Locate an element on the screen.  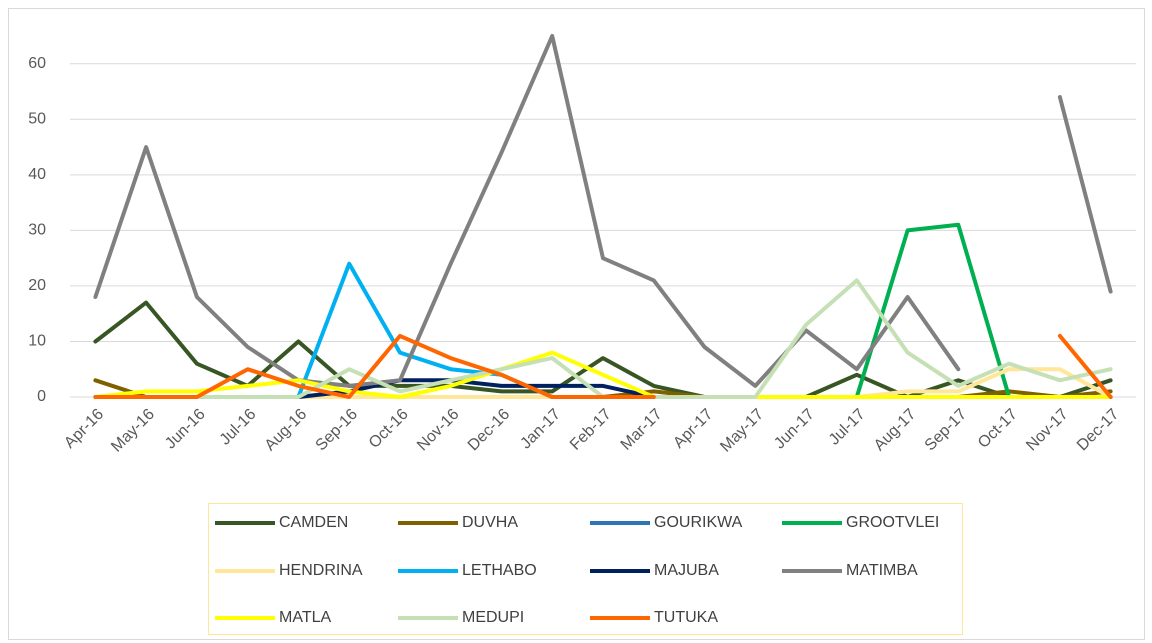
x-tick-label: Dec-16 is located at coordinates (489, 430).